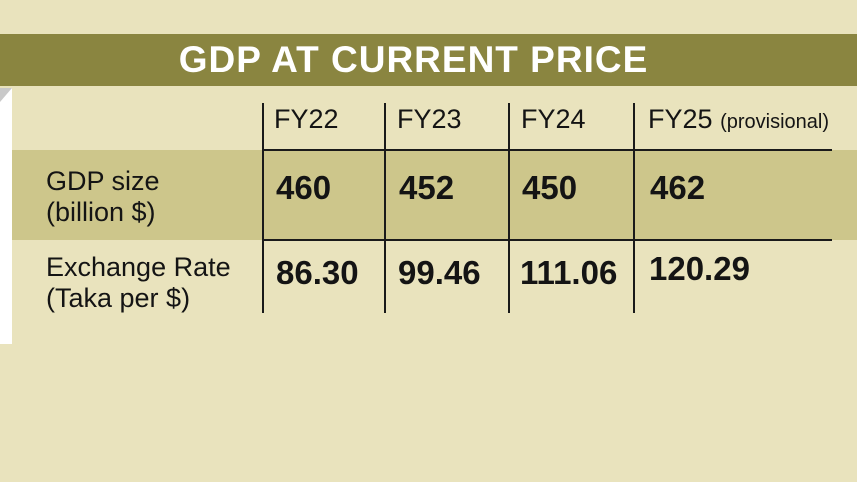  Describe the element at coordinates (699, 268) in the screenshot. I see `cell-rate-fy25: 120.29` at that location.